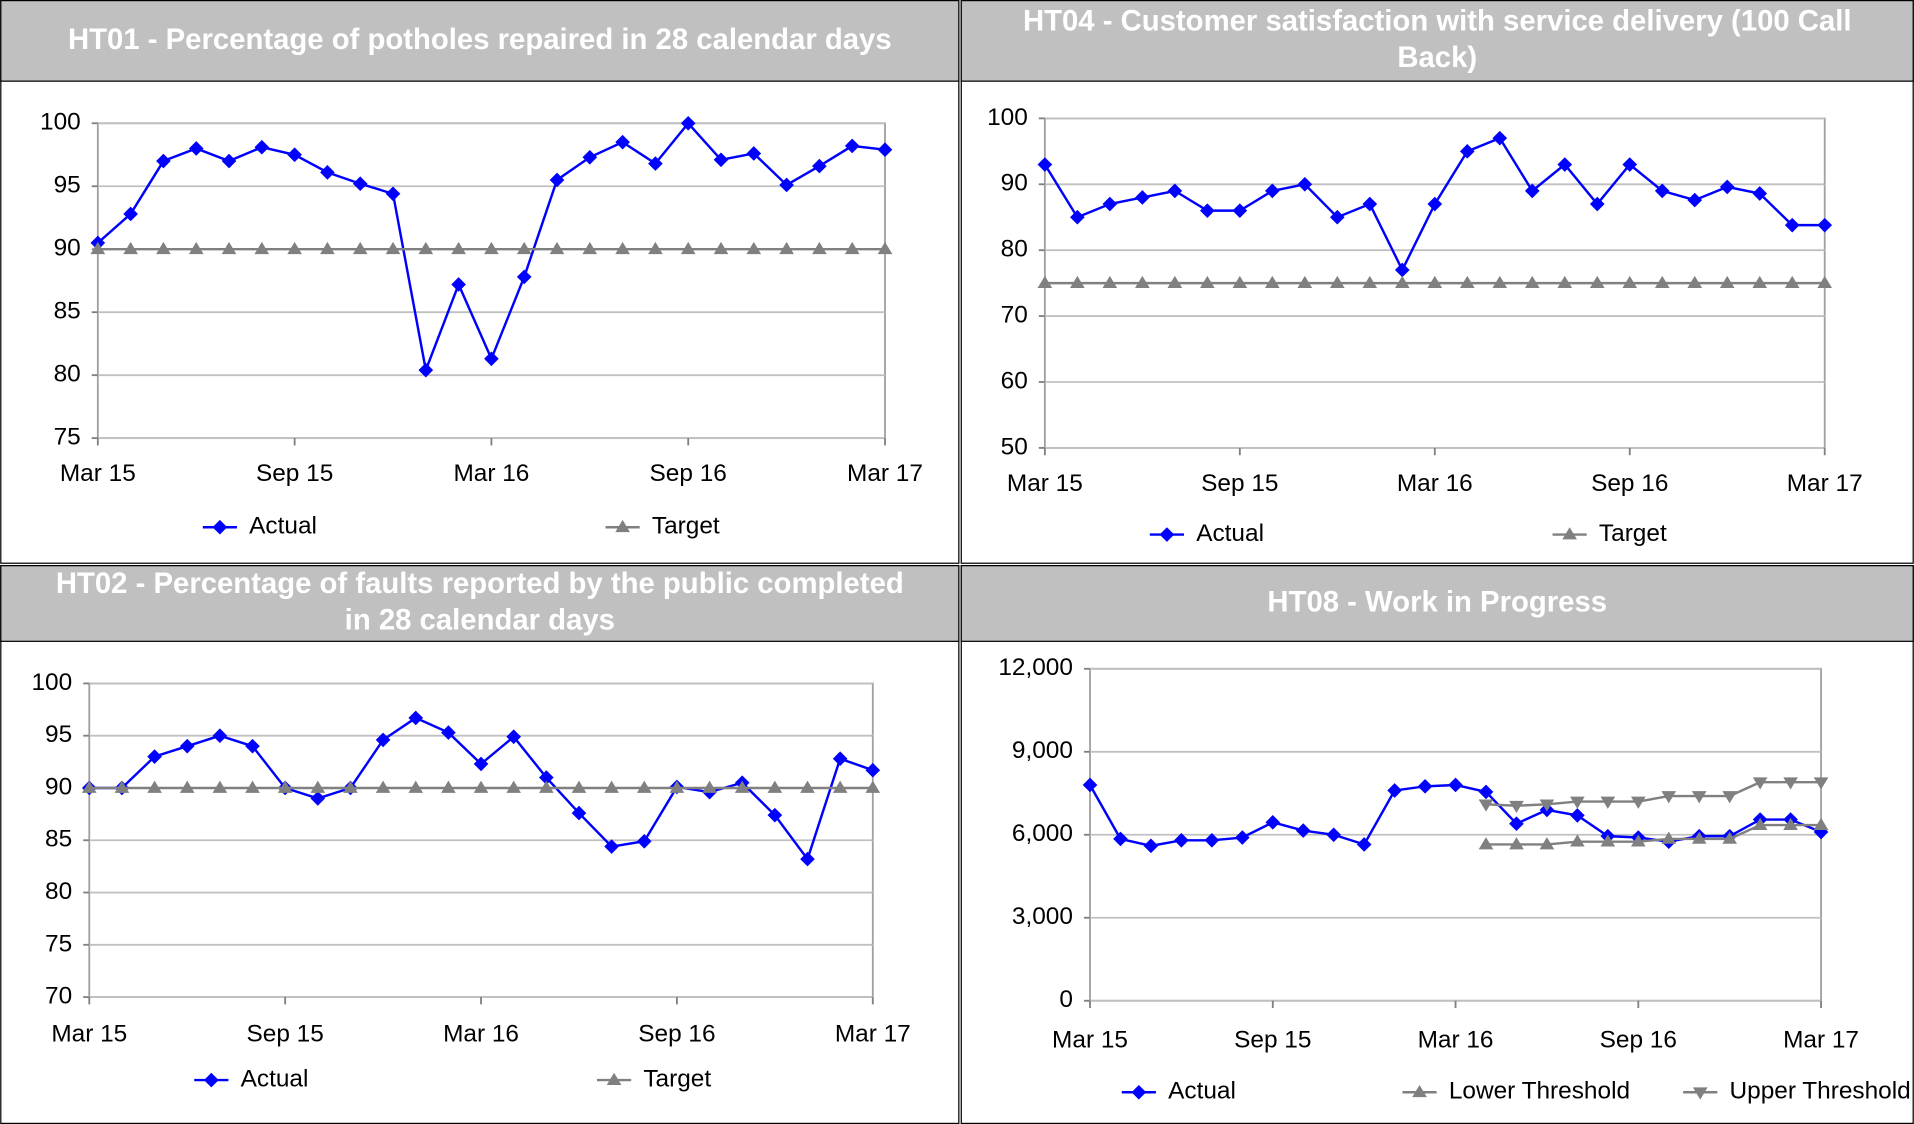 The height and width of the screenshot is (1124, 1914). Describe the element at coordinates (67, 185) in the screenshot. I see `y-tick-label: 95` at that location.